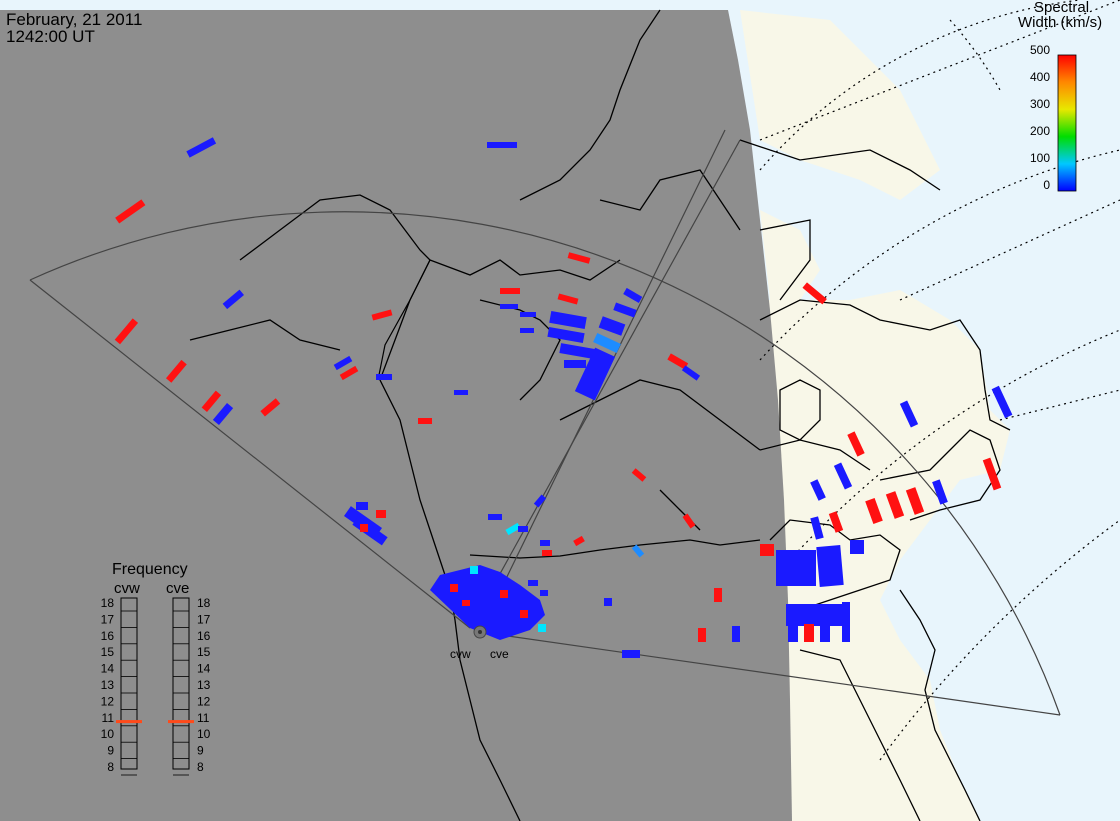 The image size is (1120, 821). What do you see at coordinates (1040, 50) in the screenshot?
I see `colorbar-tick-label: 500` at bounding box center [1040, 50].